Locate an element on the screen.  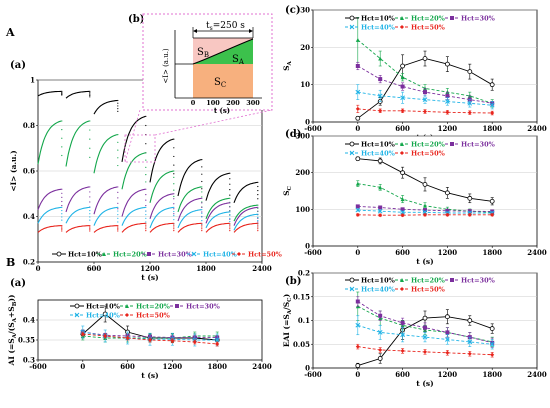
inset-sc-sub: C is located at coordinates (223, 85).